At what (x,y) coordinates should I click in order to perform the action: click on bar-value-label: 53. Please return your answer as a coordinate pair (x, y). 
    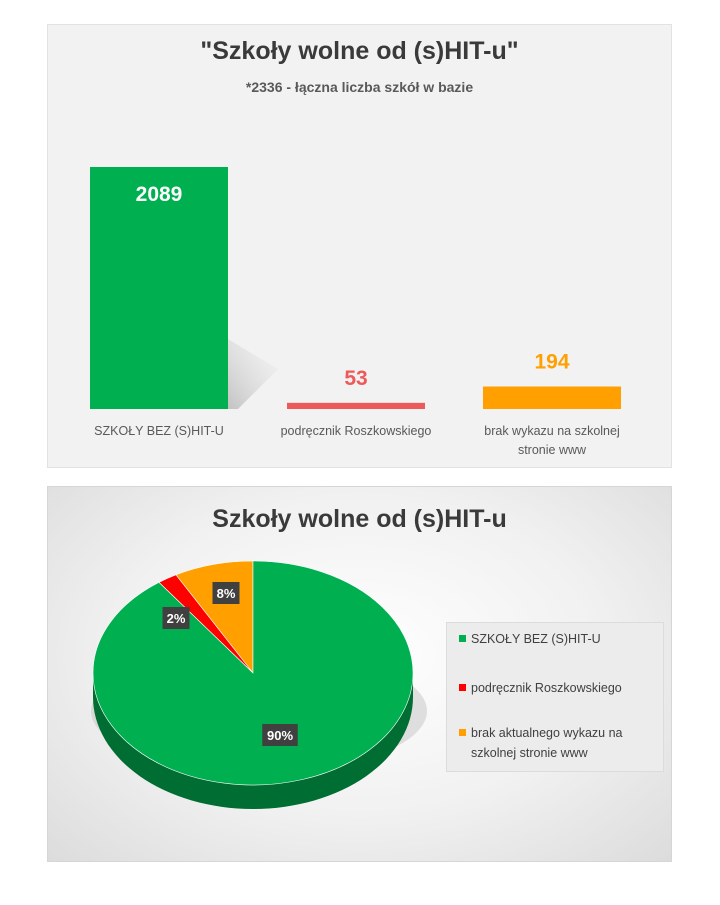
    Looking at the image, I should click on (355, 378).